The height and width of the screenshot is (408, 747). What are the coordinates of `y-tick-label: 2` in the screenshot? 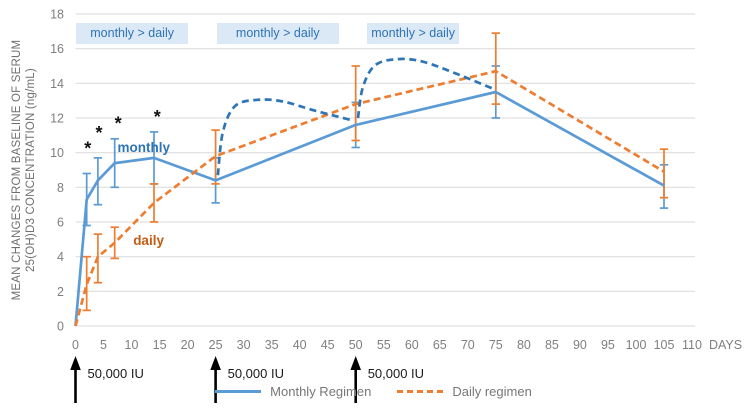 It's located at (60, 292).